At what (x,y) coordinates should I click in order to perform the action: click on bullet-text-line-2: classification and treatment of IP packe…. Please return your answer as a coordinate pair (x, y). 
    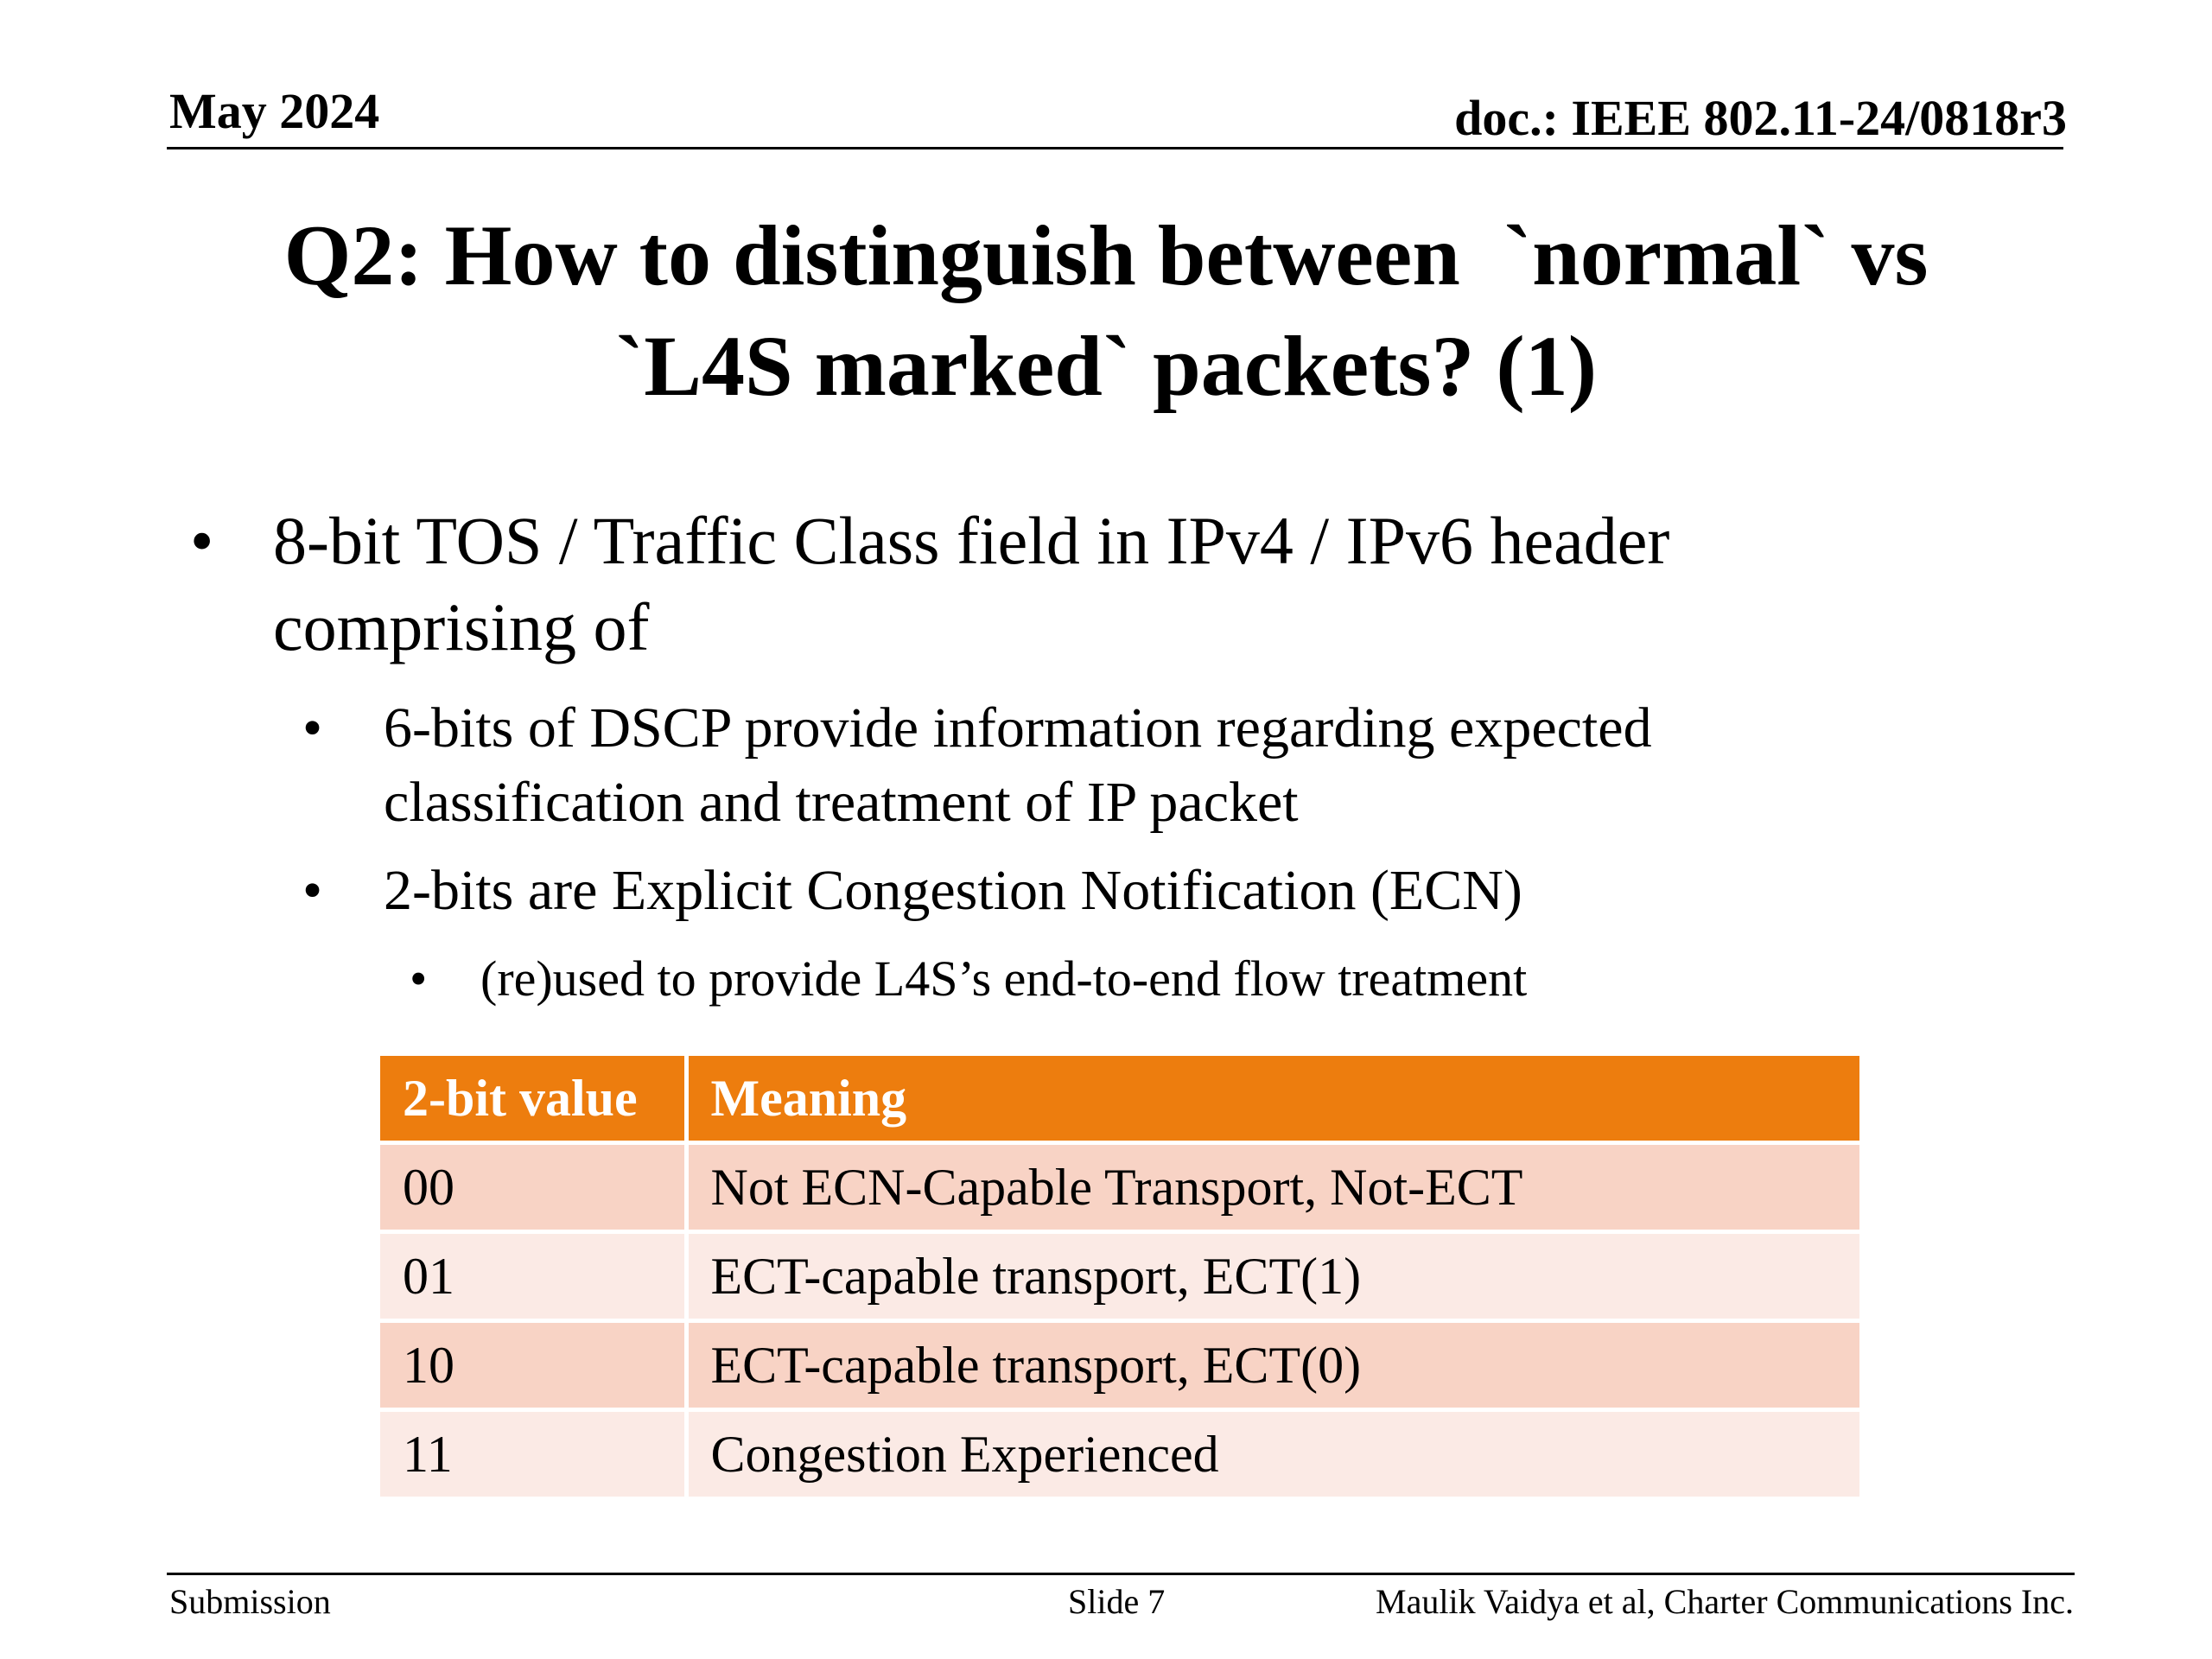
    Looking at the image, I should click on (841, 802).